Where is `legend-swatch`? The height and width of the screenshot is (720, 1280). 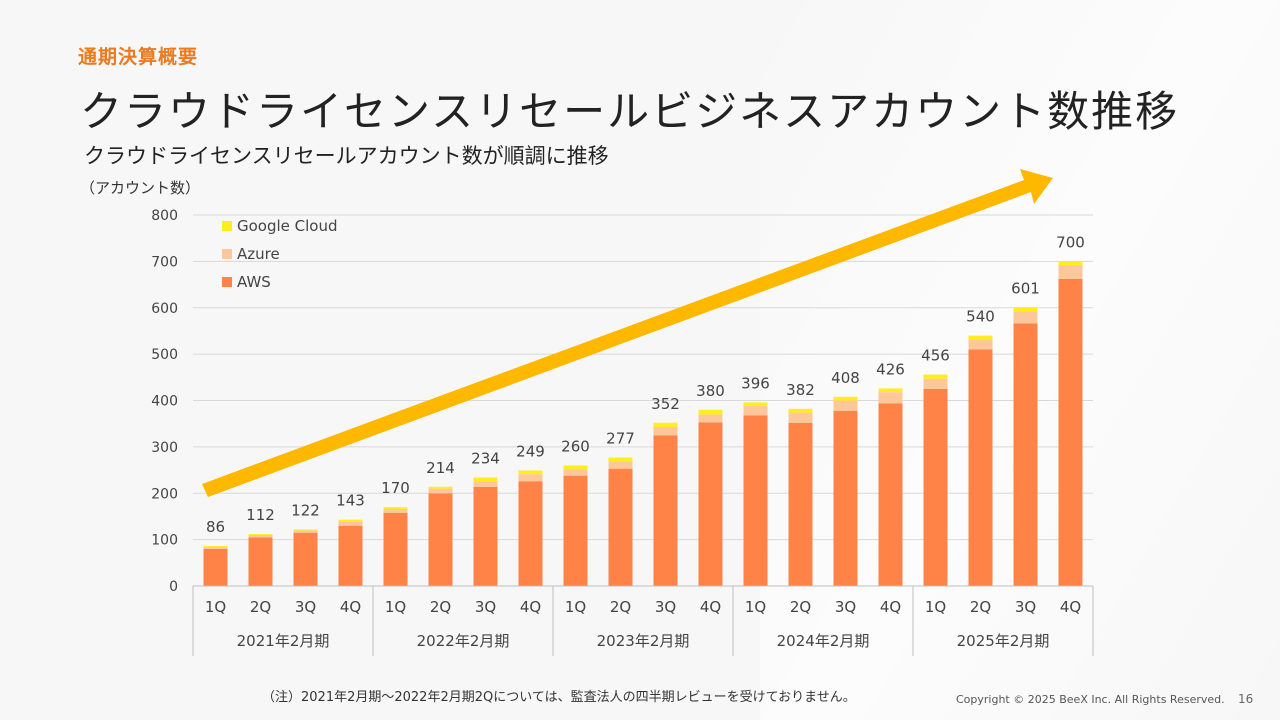
legend-swatch is located at coordinates (227, 282).